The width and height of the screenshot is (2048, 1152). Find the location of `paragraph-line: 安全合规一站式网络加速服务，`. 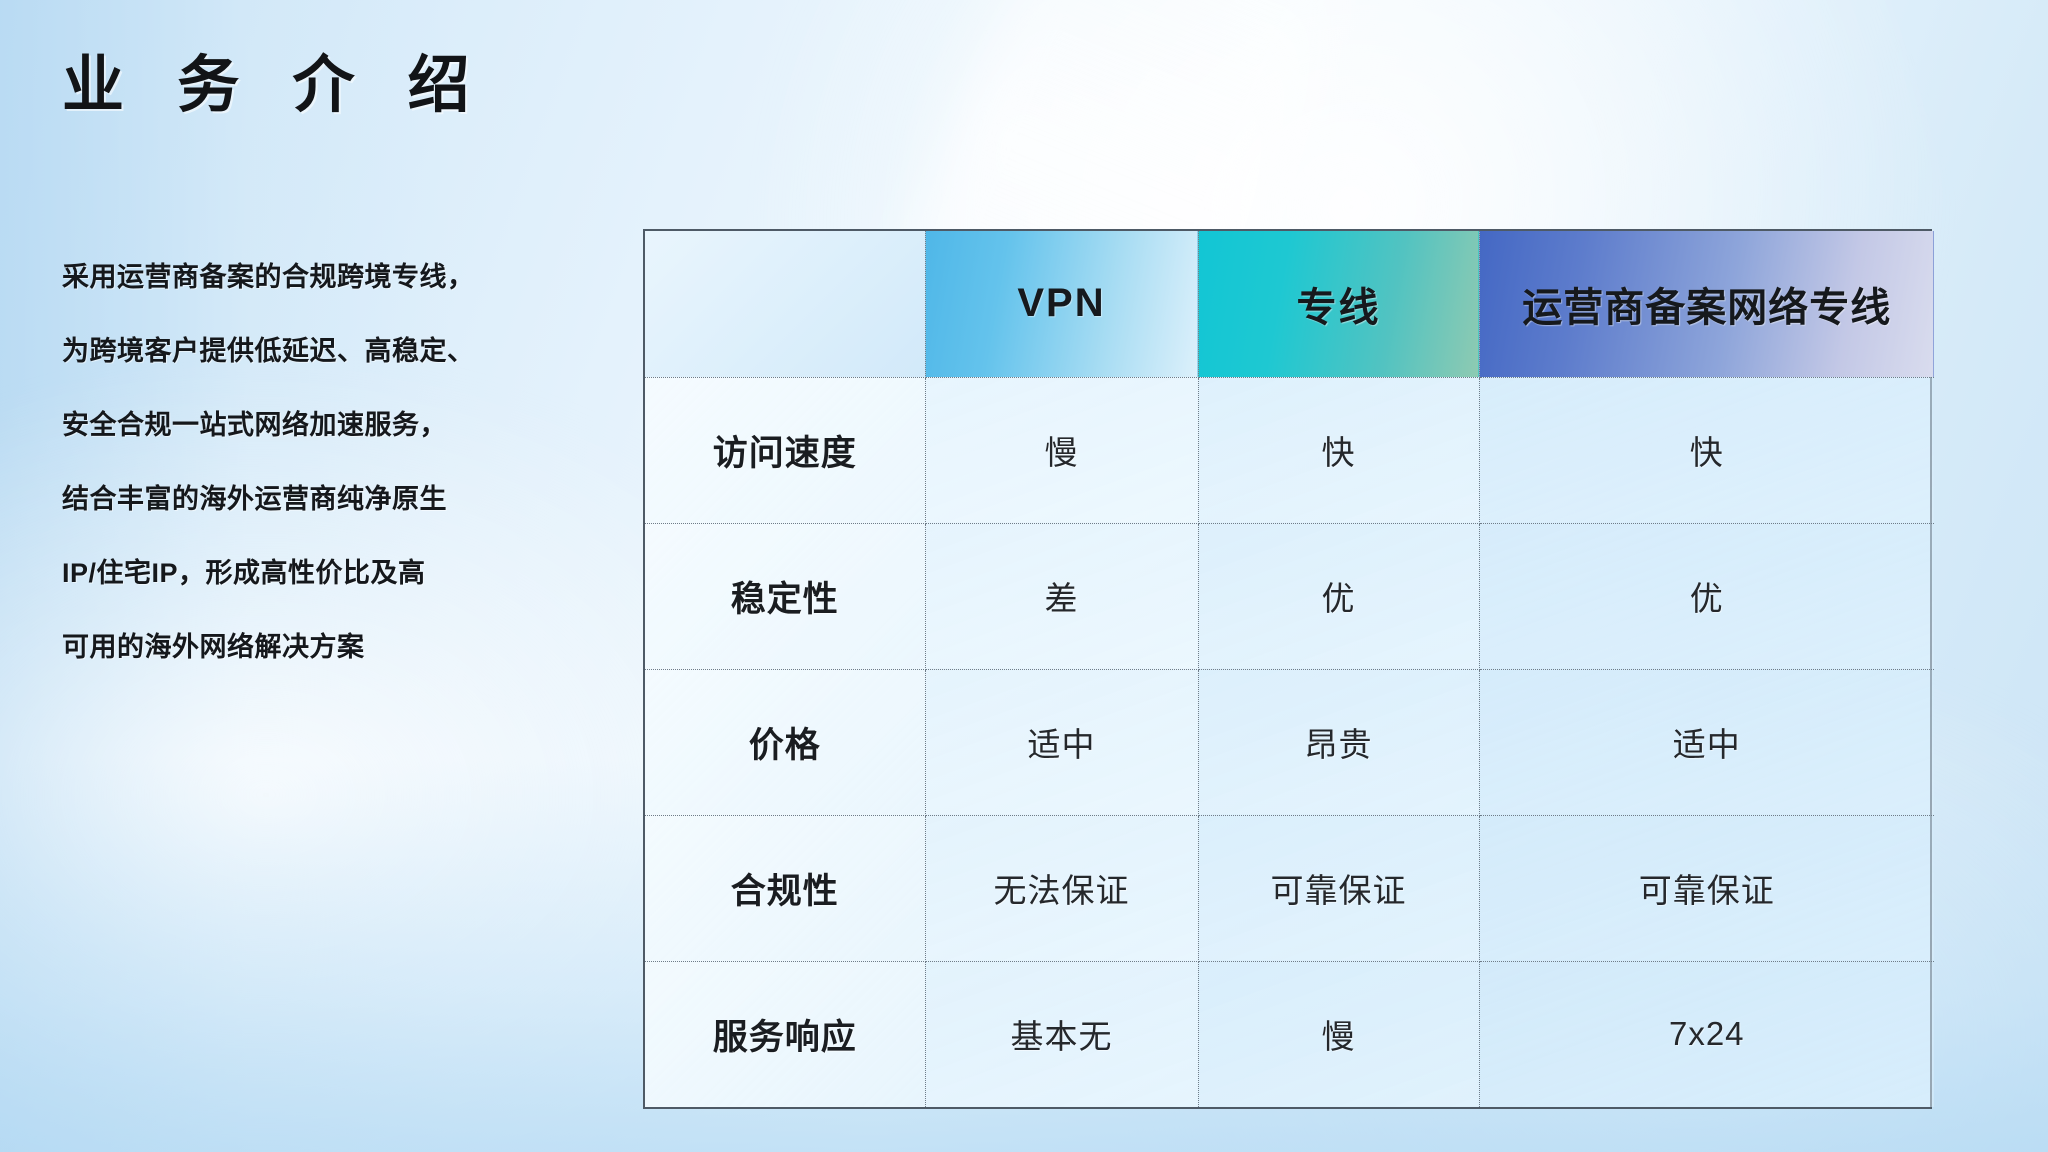

paragraph-line: 安全合规一站式网络加速服务， is located at coordinates (254, 425).